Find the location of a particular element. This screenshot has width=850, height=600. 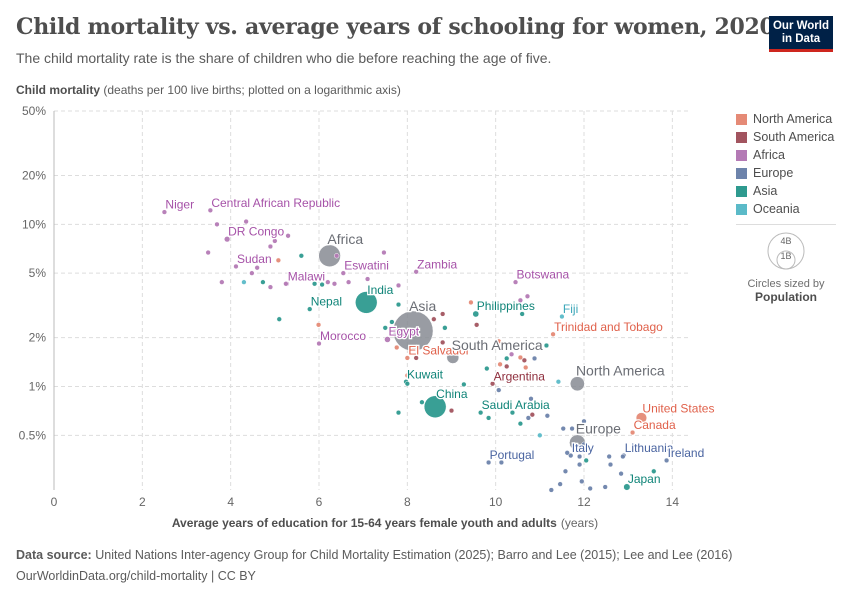

logo-line-2: in Data is located at coordinates (801, 39).